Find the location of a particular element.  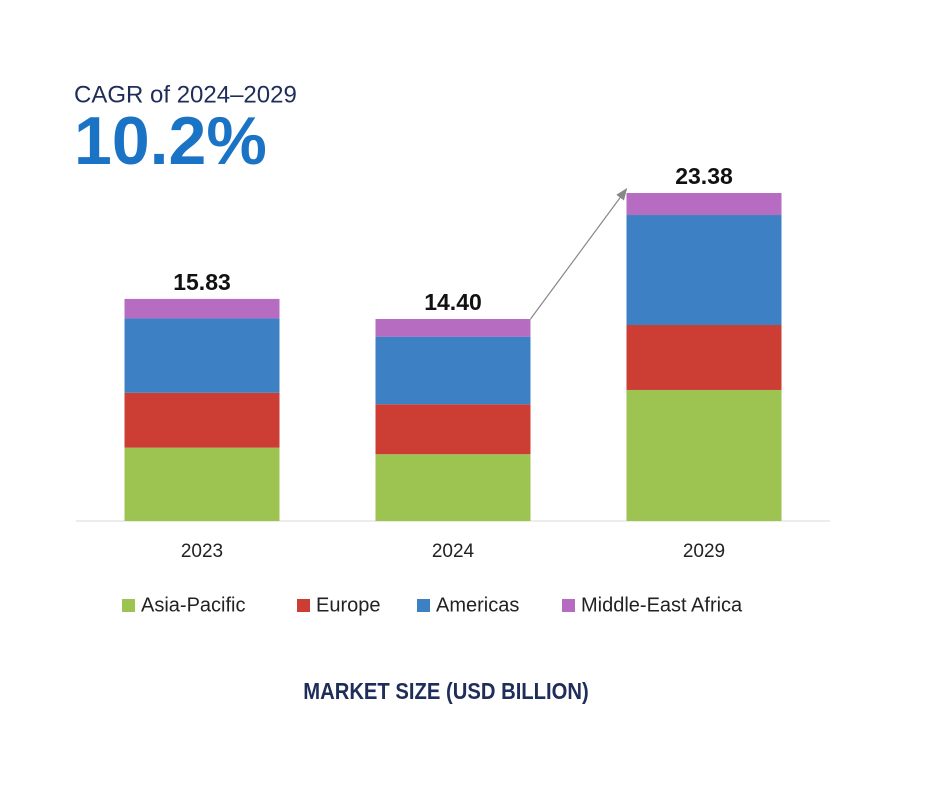

legend-label: Asia-Pacific is located at coordinates (193, 605).